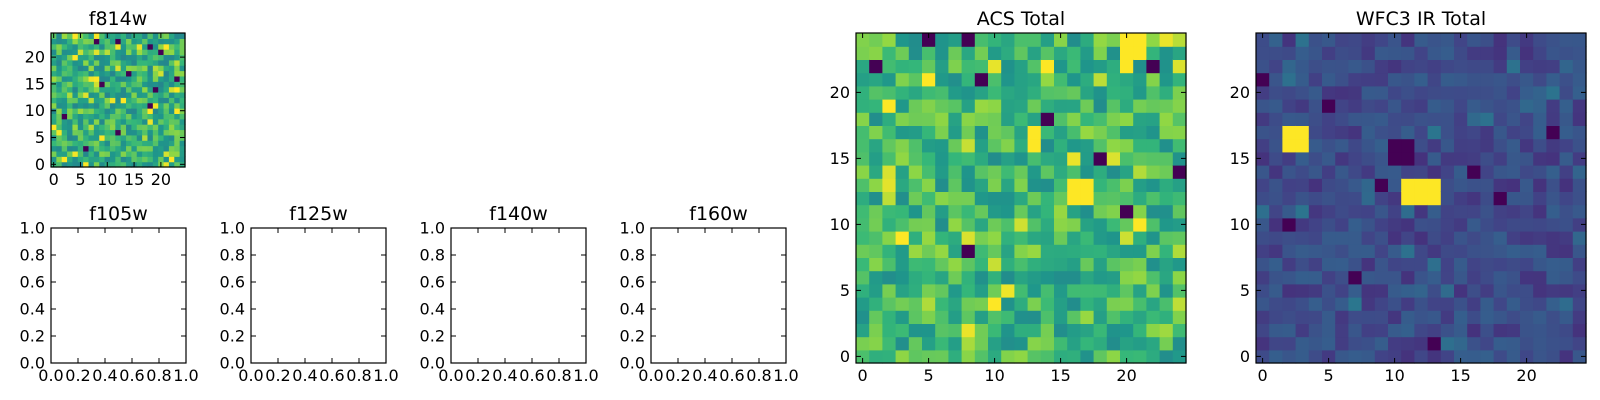  I want to click on y-tick-label: 20, so click(35, 57).